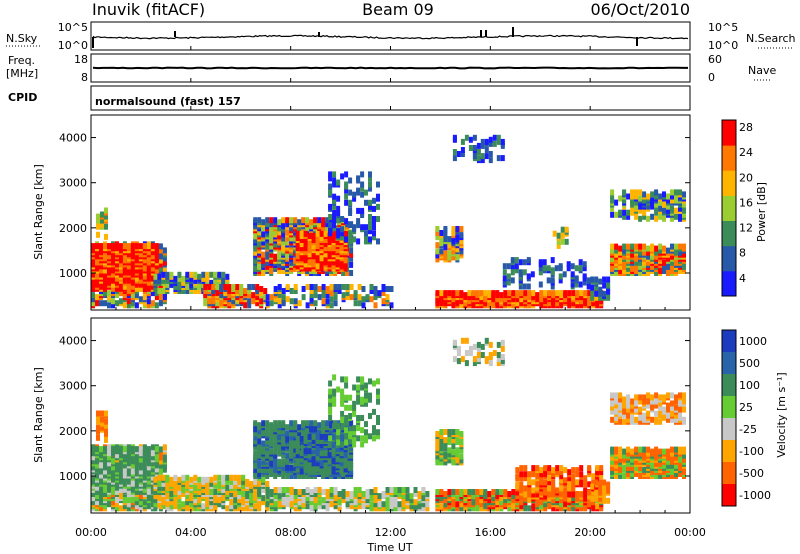  What do you see at coordinates (577, 293) in the screenshot?
I see `cell-2093` at bounding box center [577, 293].